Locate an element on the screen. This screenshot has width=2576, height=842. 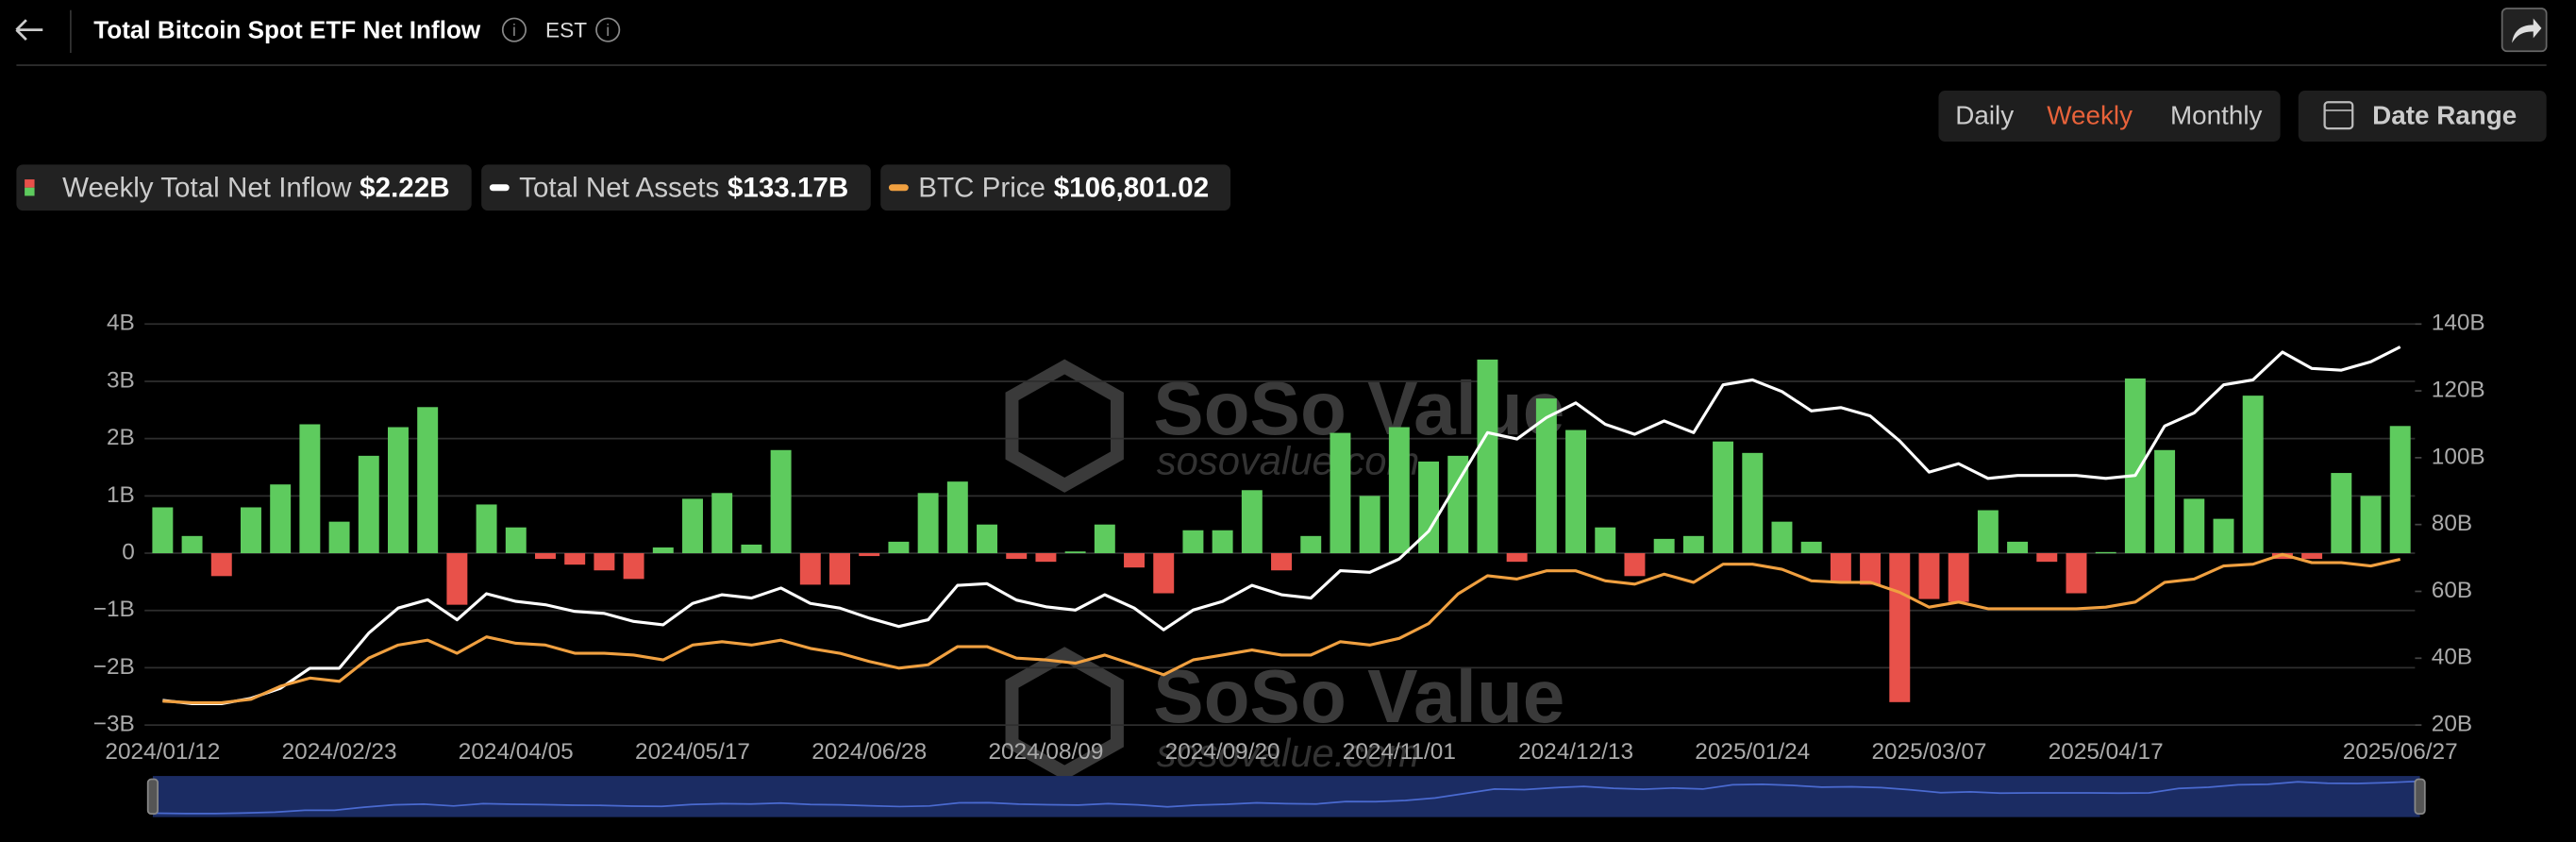
x-tick-label: 2025/04/17 is located at coordinates (2106, 752).